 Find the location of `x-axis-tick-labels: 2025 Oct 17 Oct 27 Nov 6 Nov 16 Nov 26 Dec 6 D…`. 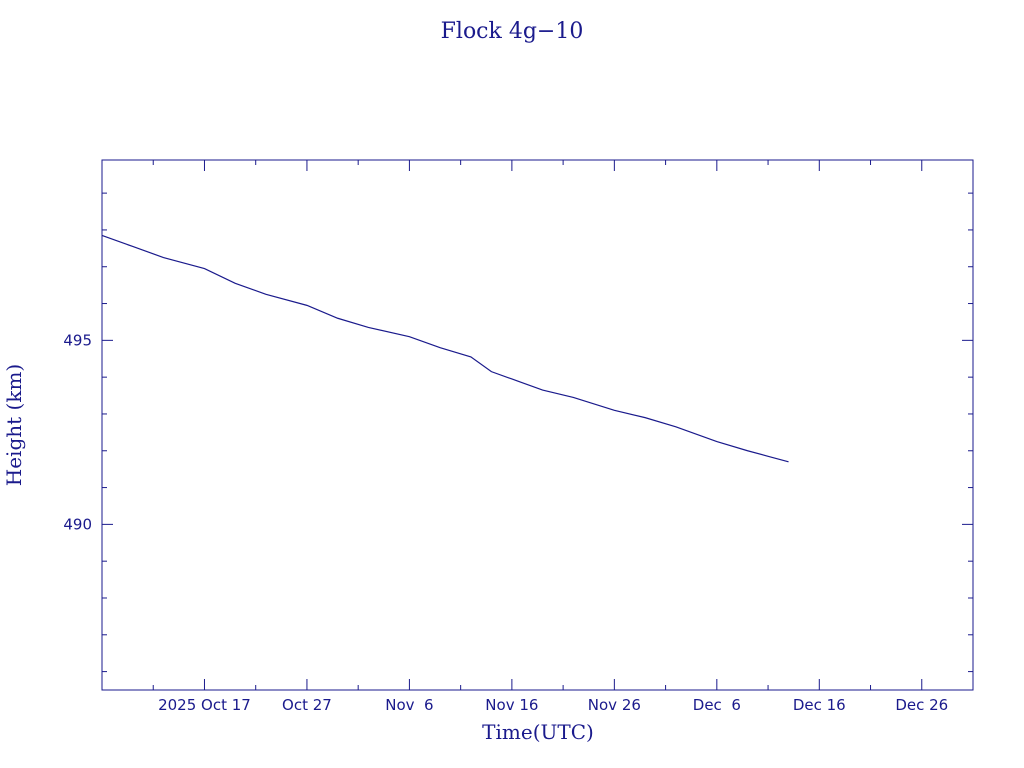

x-axis-tick-labels: 2025 Oct 17 Oct 27 Nov 6 Nov 16 Nov 26 Dec 6 D… is located at coordinates (553, 705).